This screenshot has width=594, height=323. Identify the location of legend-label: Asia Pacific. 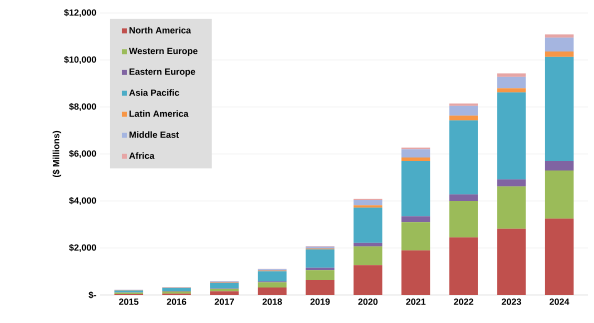
(154, 92).